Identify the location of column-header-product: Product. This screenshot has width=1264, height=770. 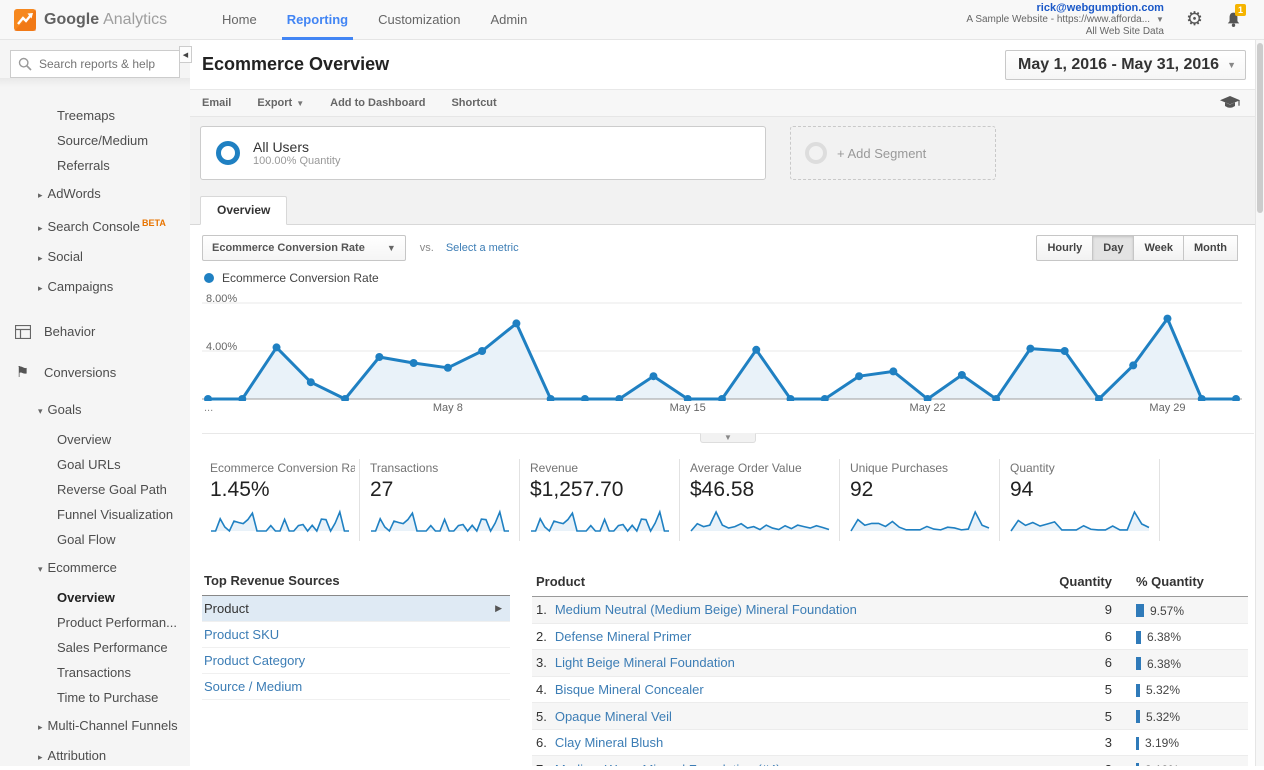
(793, 584).